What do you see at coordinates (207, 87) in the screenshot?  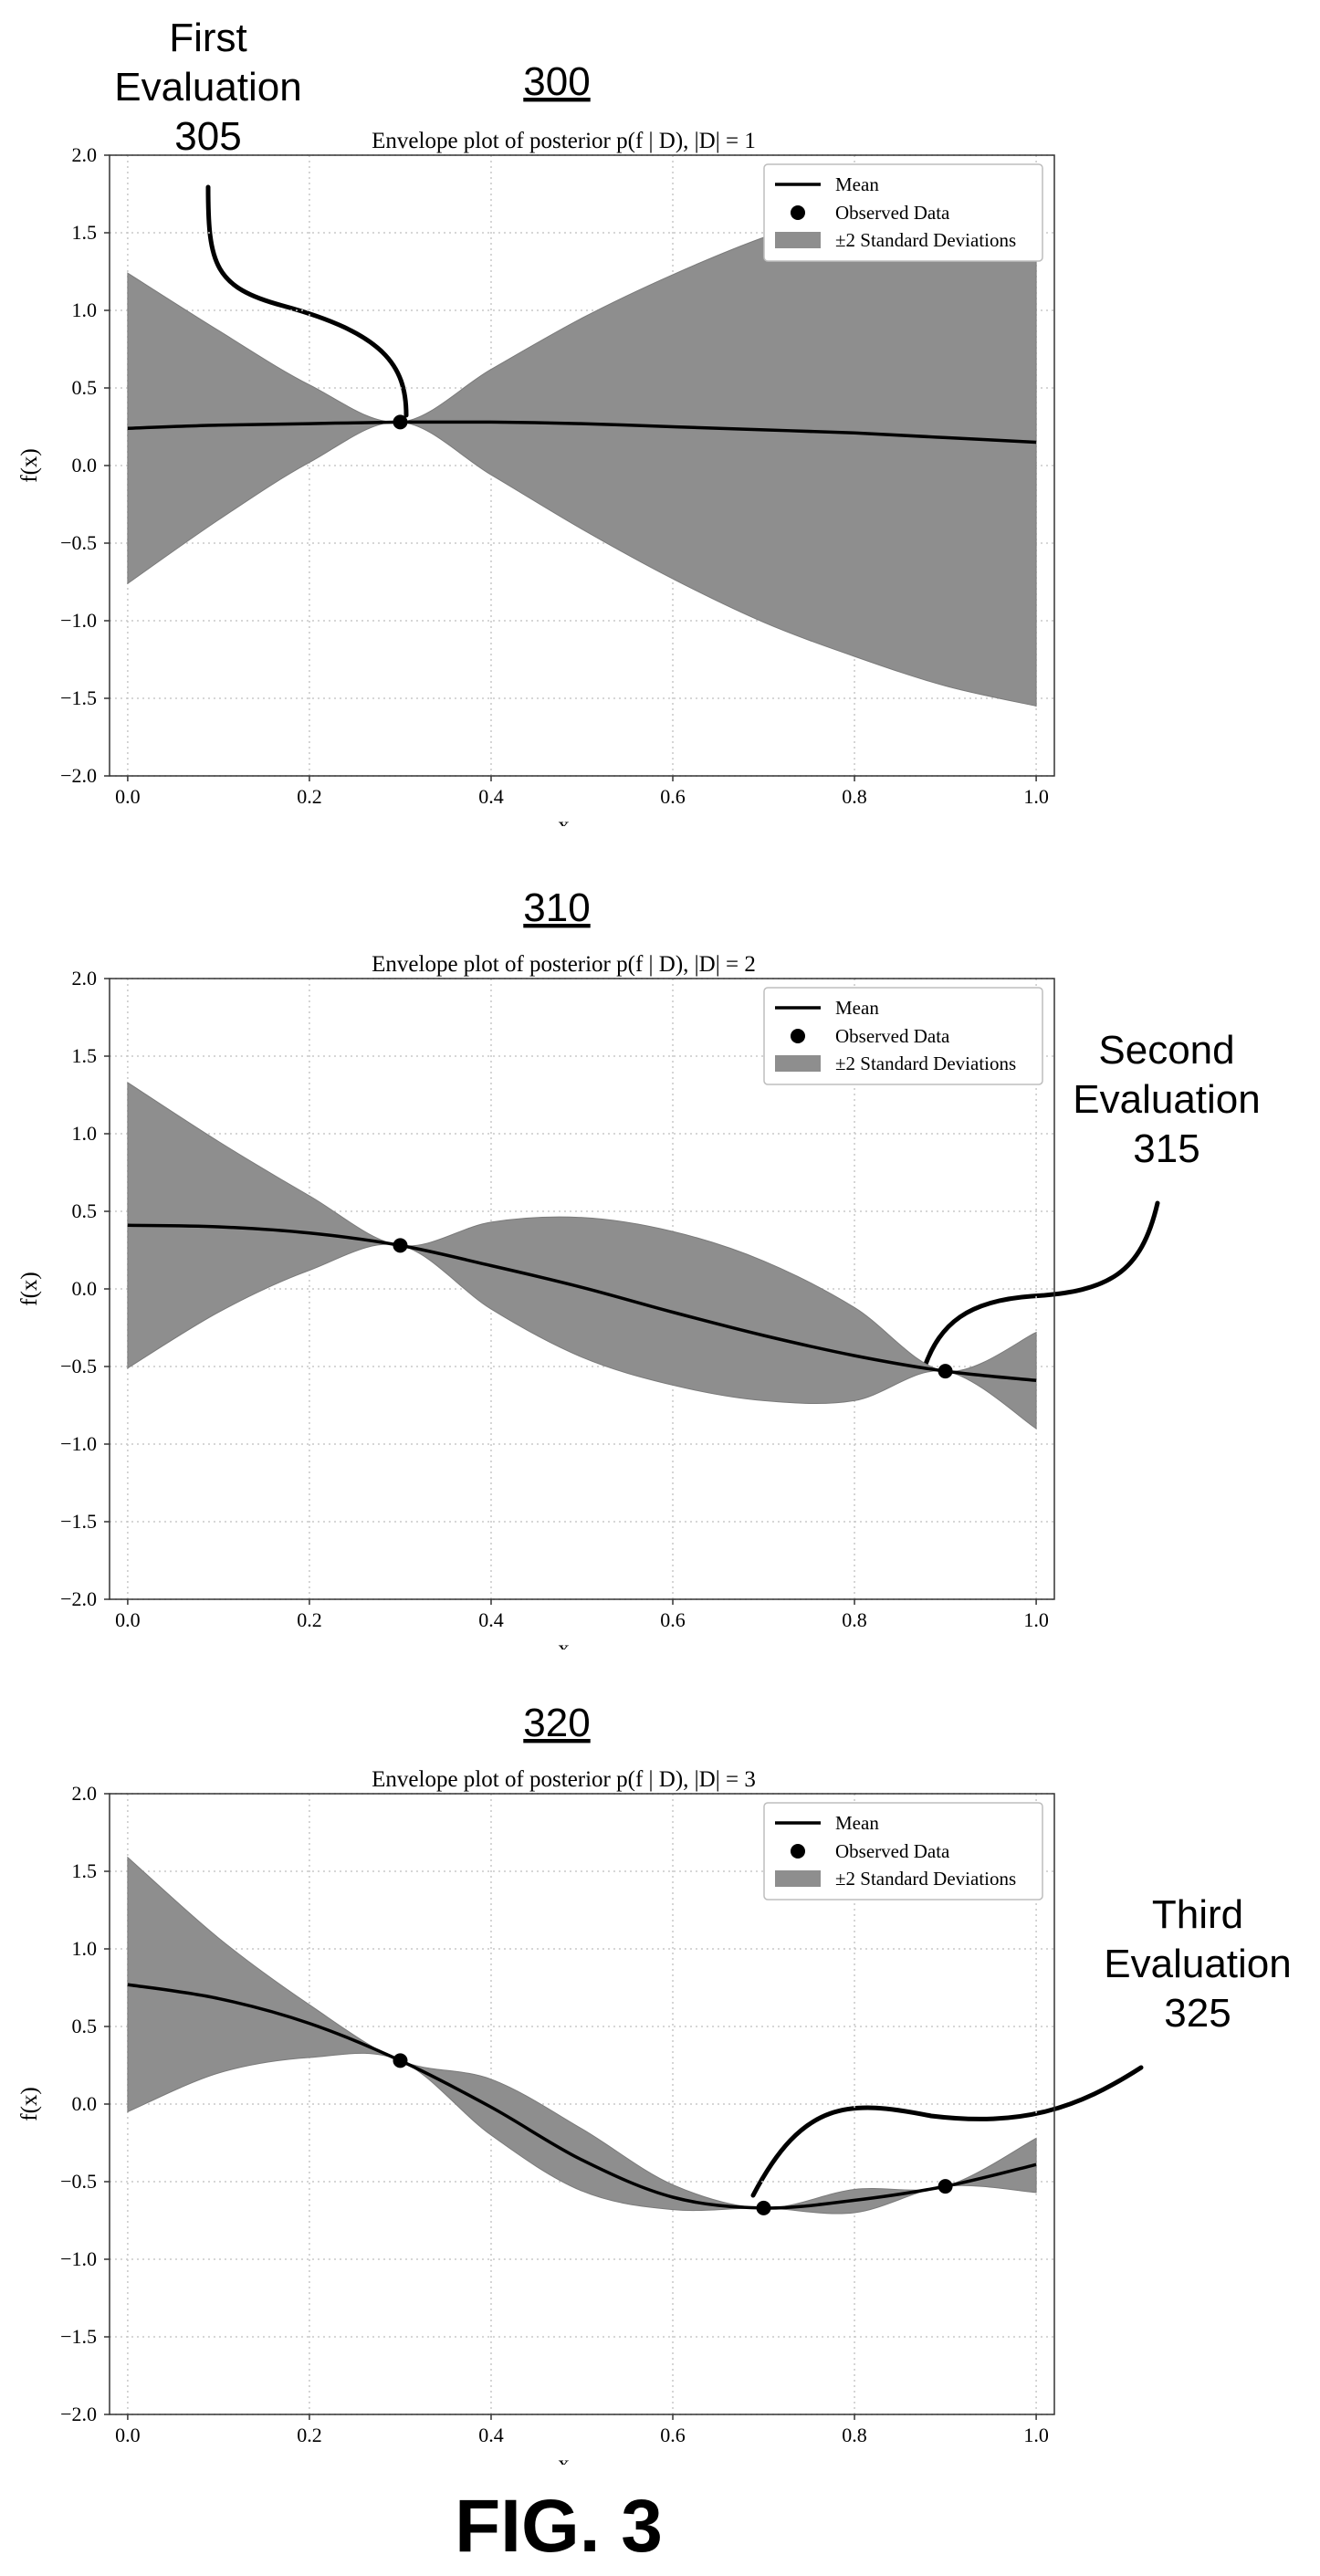 I see `annotation-first-line2: Evaluation` at bounding box center [207, 87].